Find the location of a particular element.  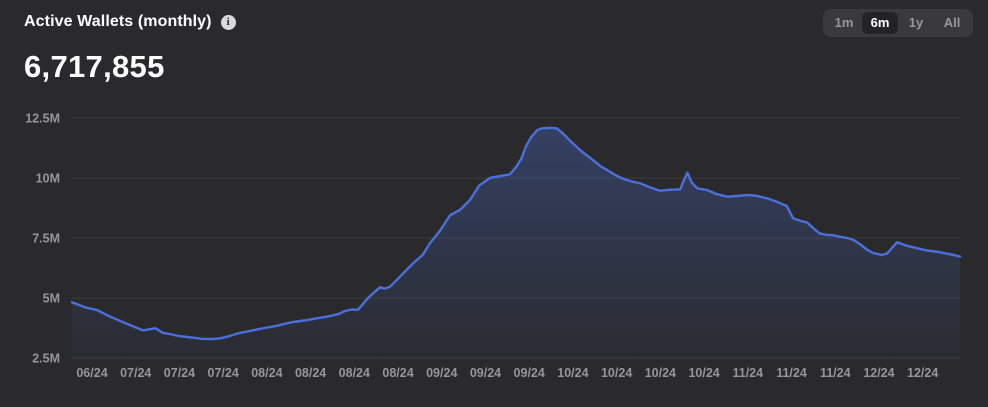

current-value: 6,717,855 is located at coordinates (94, 66).